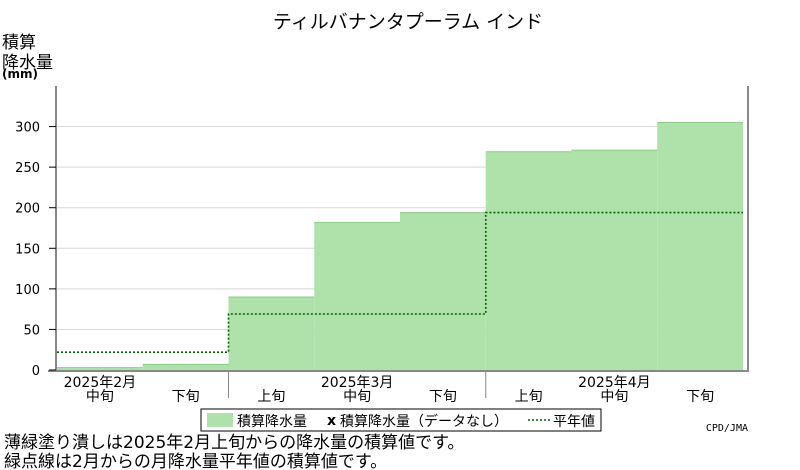 The image size is (800, 470). Describe the element at coordinates (574, 422) in the screenshot. I see `legend-label-normal: 平年値` at that location.